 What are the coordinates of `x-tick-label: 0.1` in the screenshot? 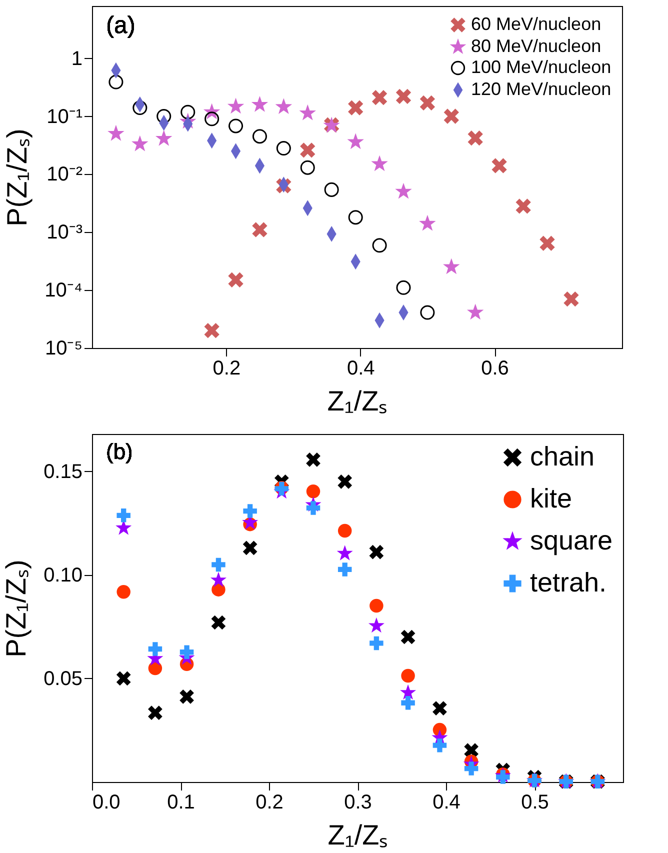 It's located at (181, 803).